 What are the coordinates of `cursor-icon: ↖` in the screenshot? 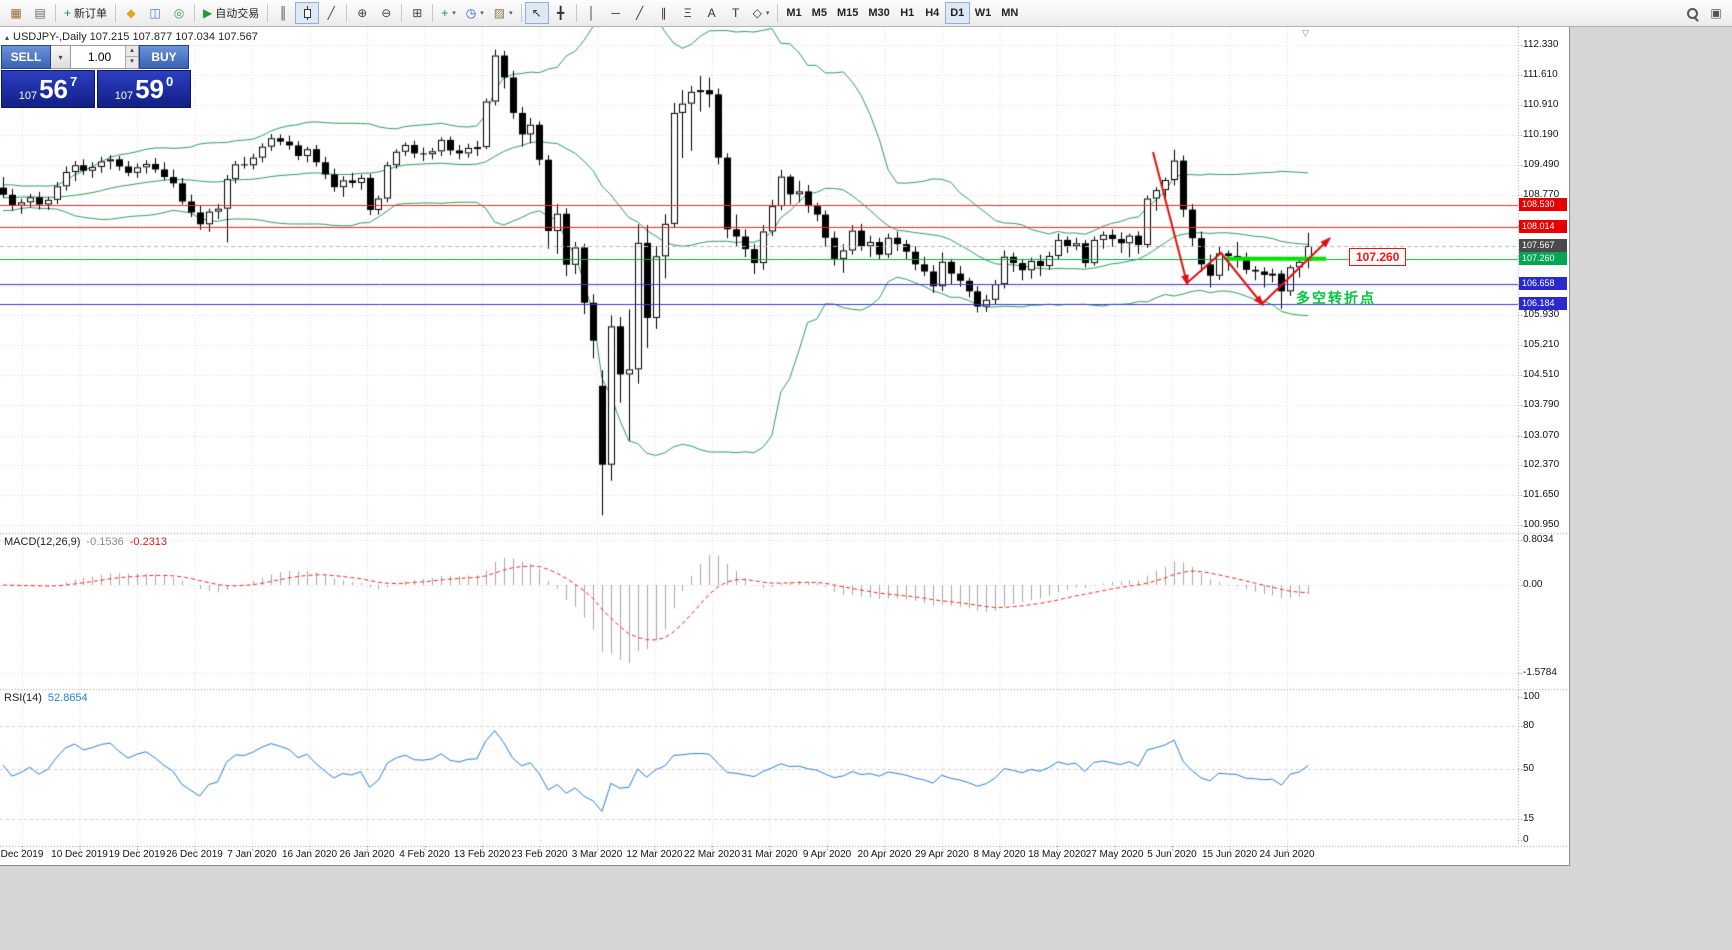 It's located at (536, 13).